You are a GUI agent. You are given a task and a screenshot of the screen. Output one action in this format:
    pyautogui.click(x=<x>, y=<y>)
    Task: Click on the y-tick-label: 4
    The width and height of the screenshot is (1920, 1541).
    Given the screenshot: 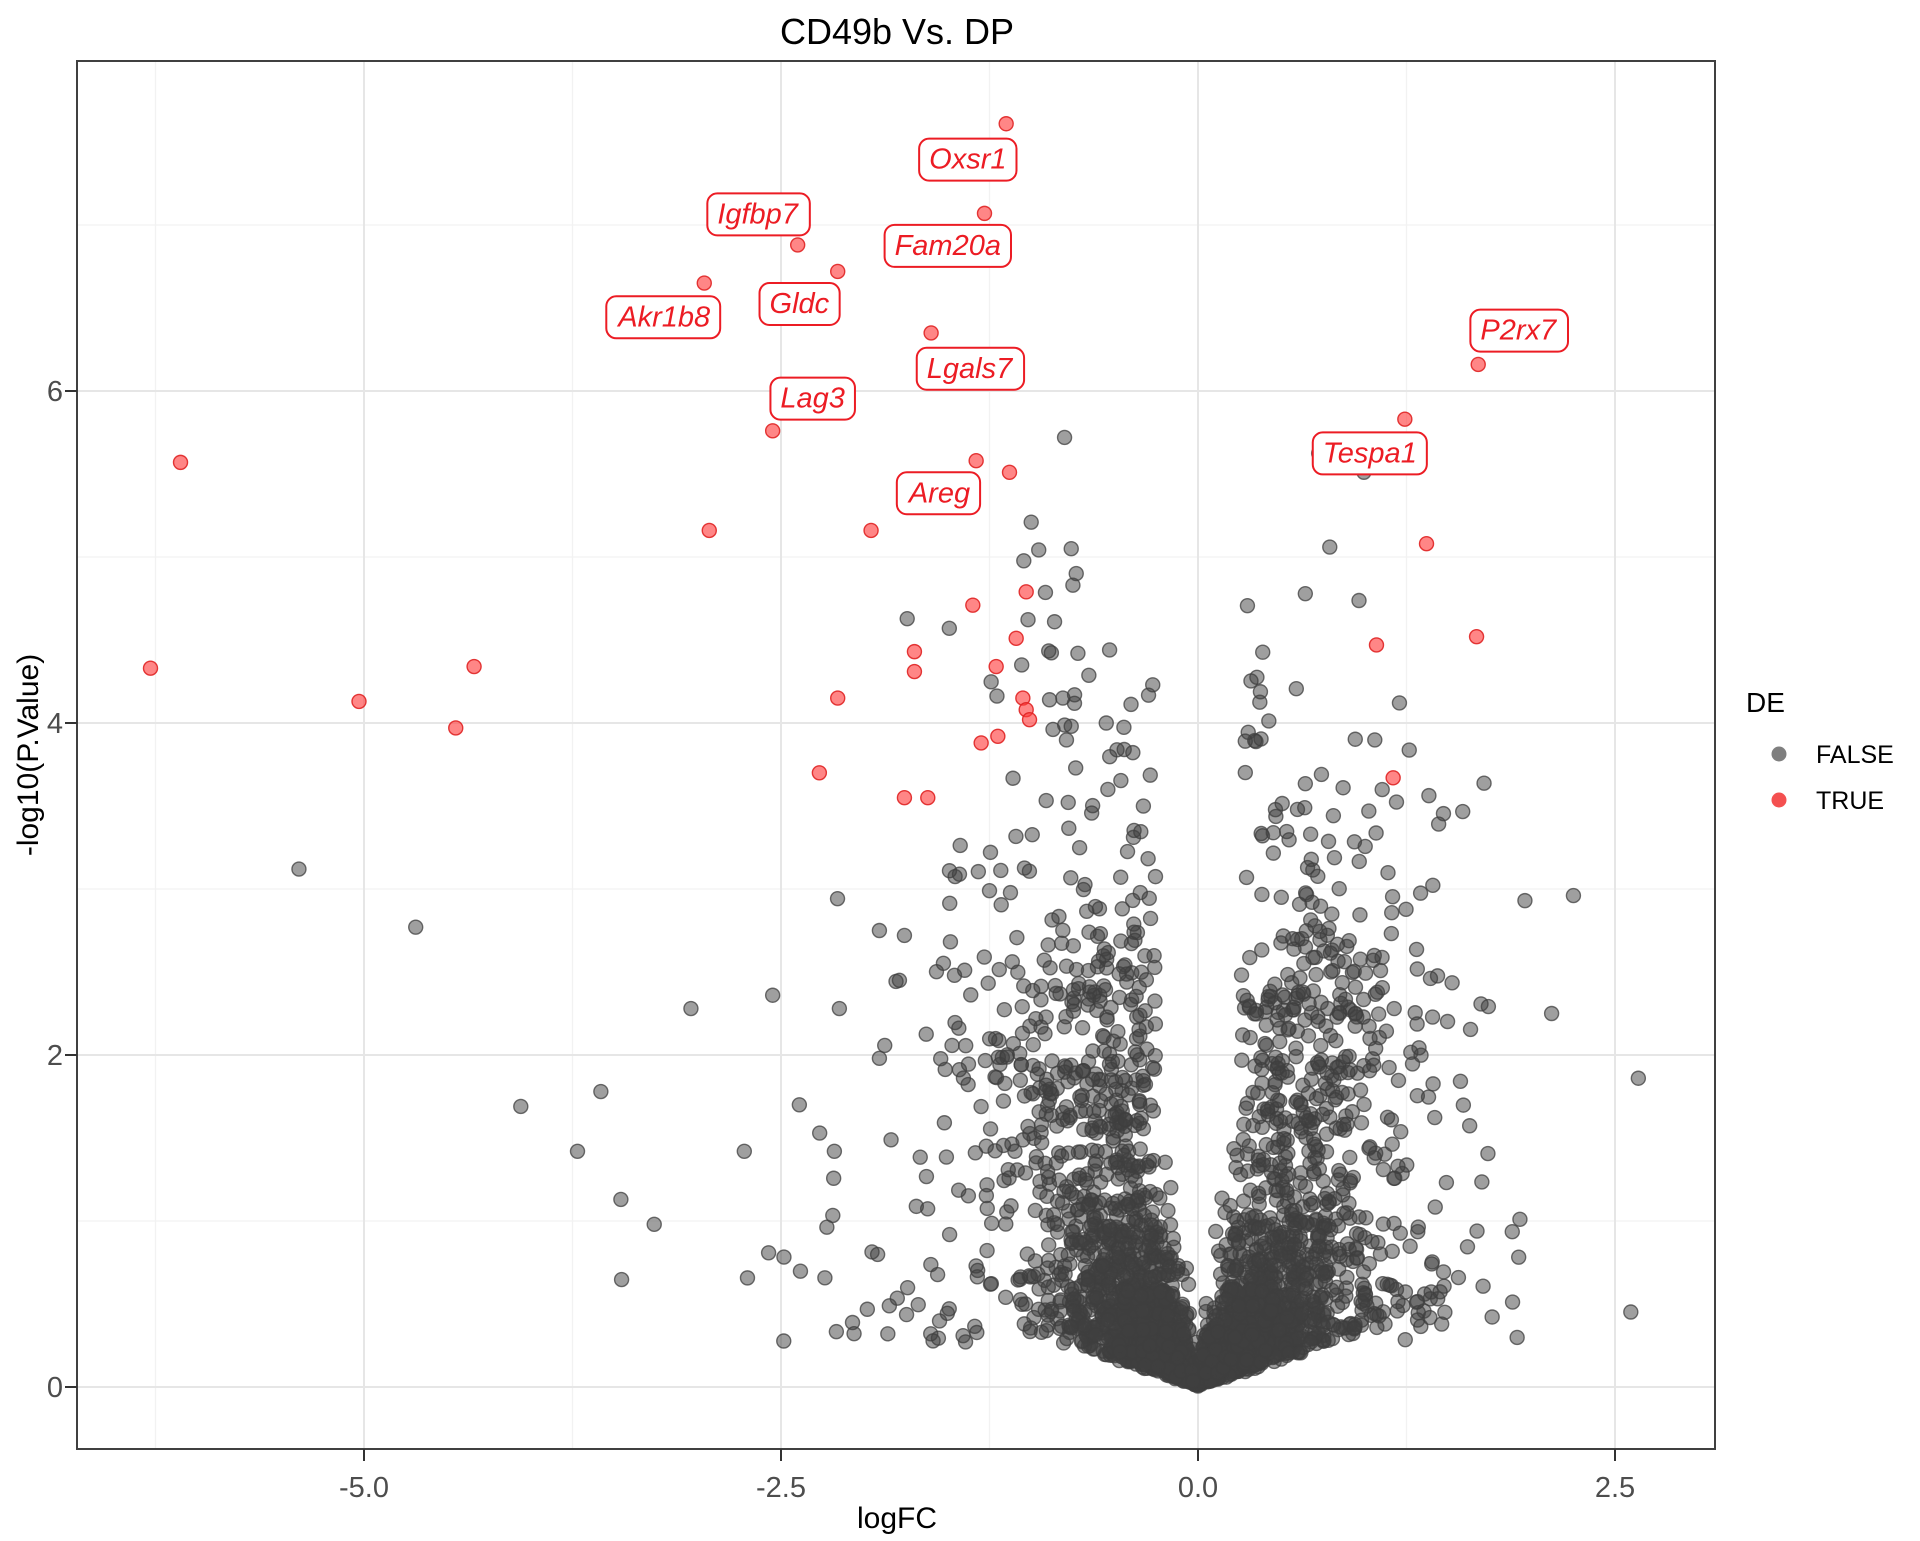 What is the action you would take?
    pyautogui.click(x=55, y=724)
    